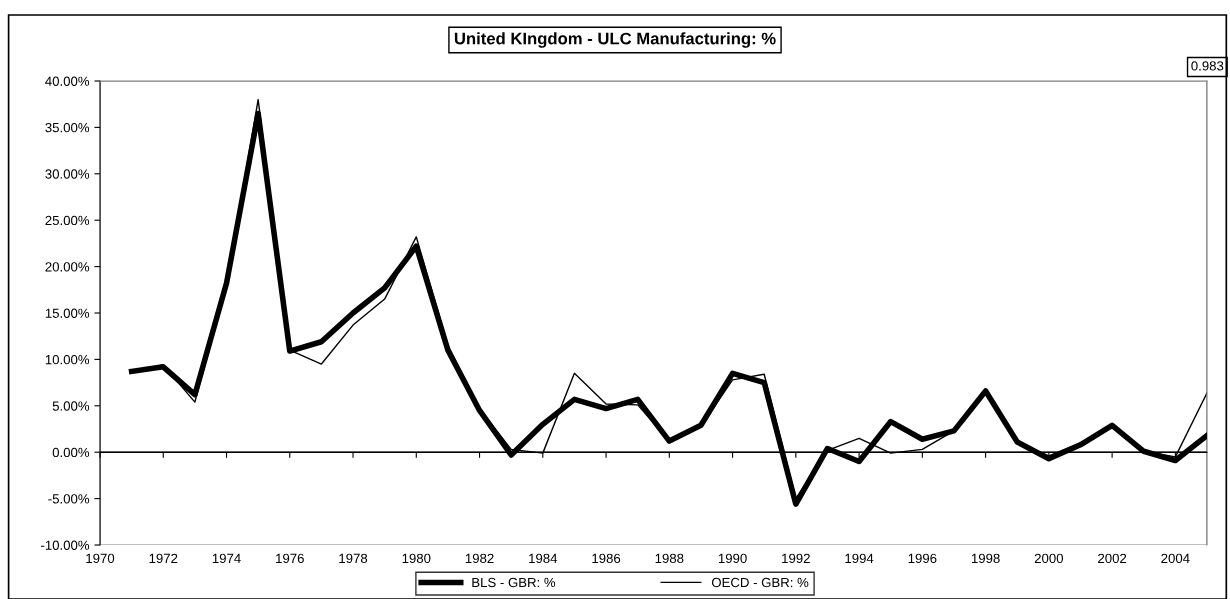  Describe the element at coordinates (67, 313) in the screenshot. I see `y-tick-label: 15.00%` at that location.